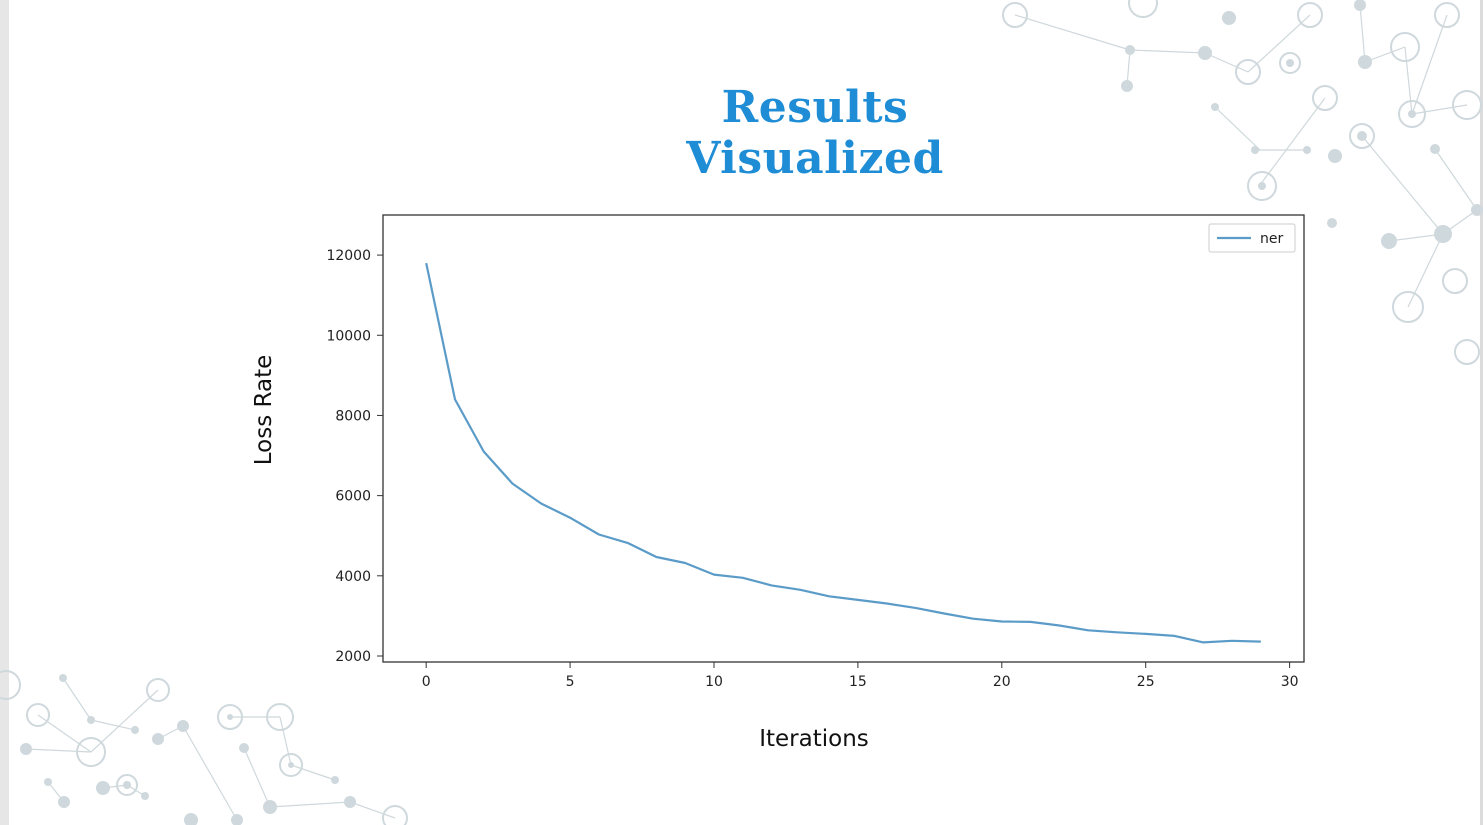 The height and width of the screenshot is (825, 1483). Describe the element at coordinates (353, 497) in the screenshot. I see `y-tick-label: 6000` at that location.